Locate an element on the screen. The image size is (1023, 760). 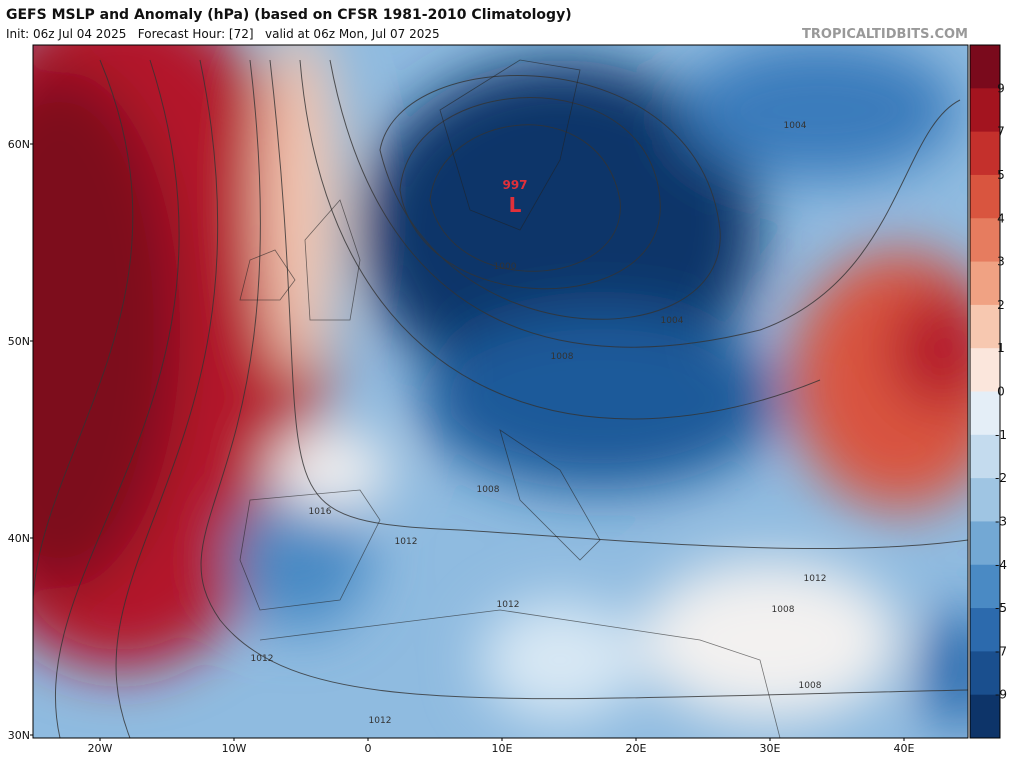
lat-label: 50N is located at coordinates (19, 341).